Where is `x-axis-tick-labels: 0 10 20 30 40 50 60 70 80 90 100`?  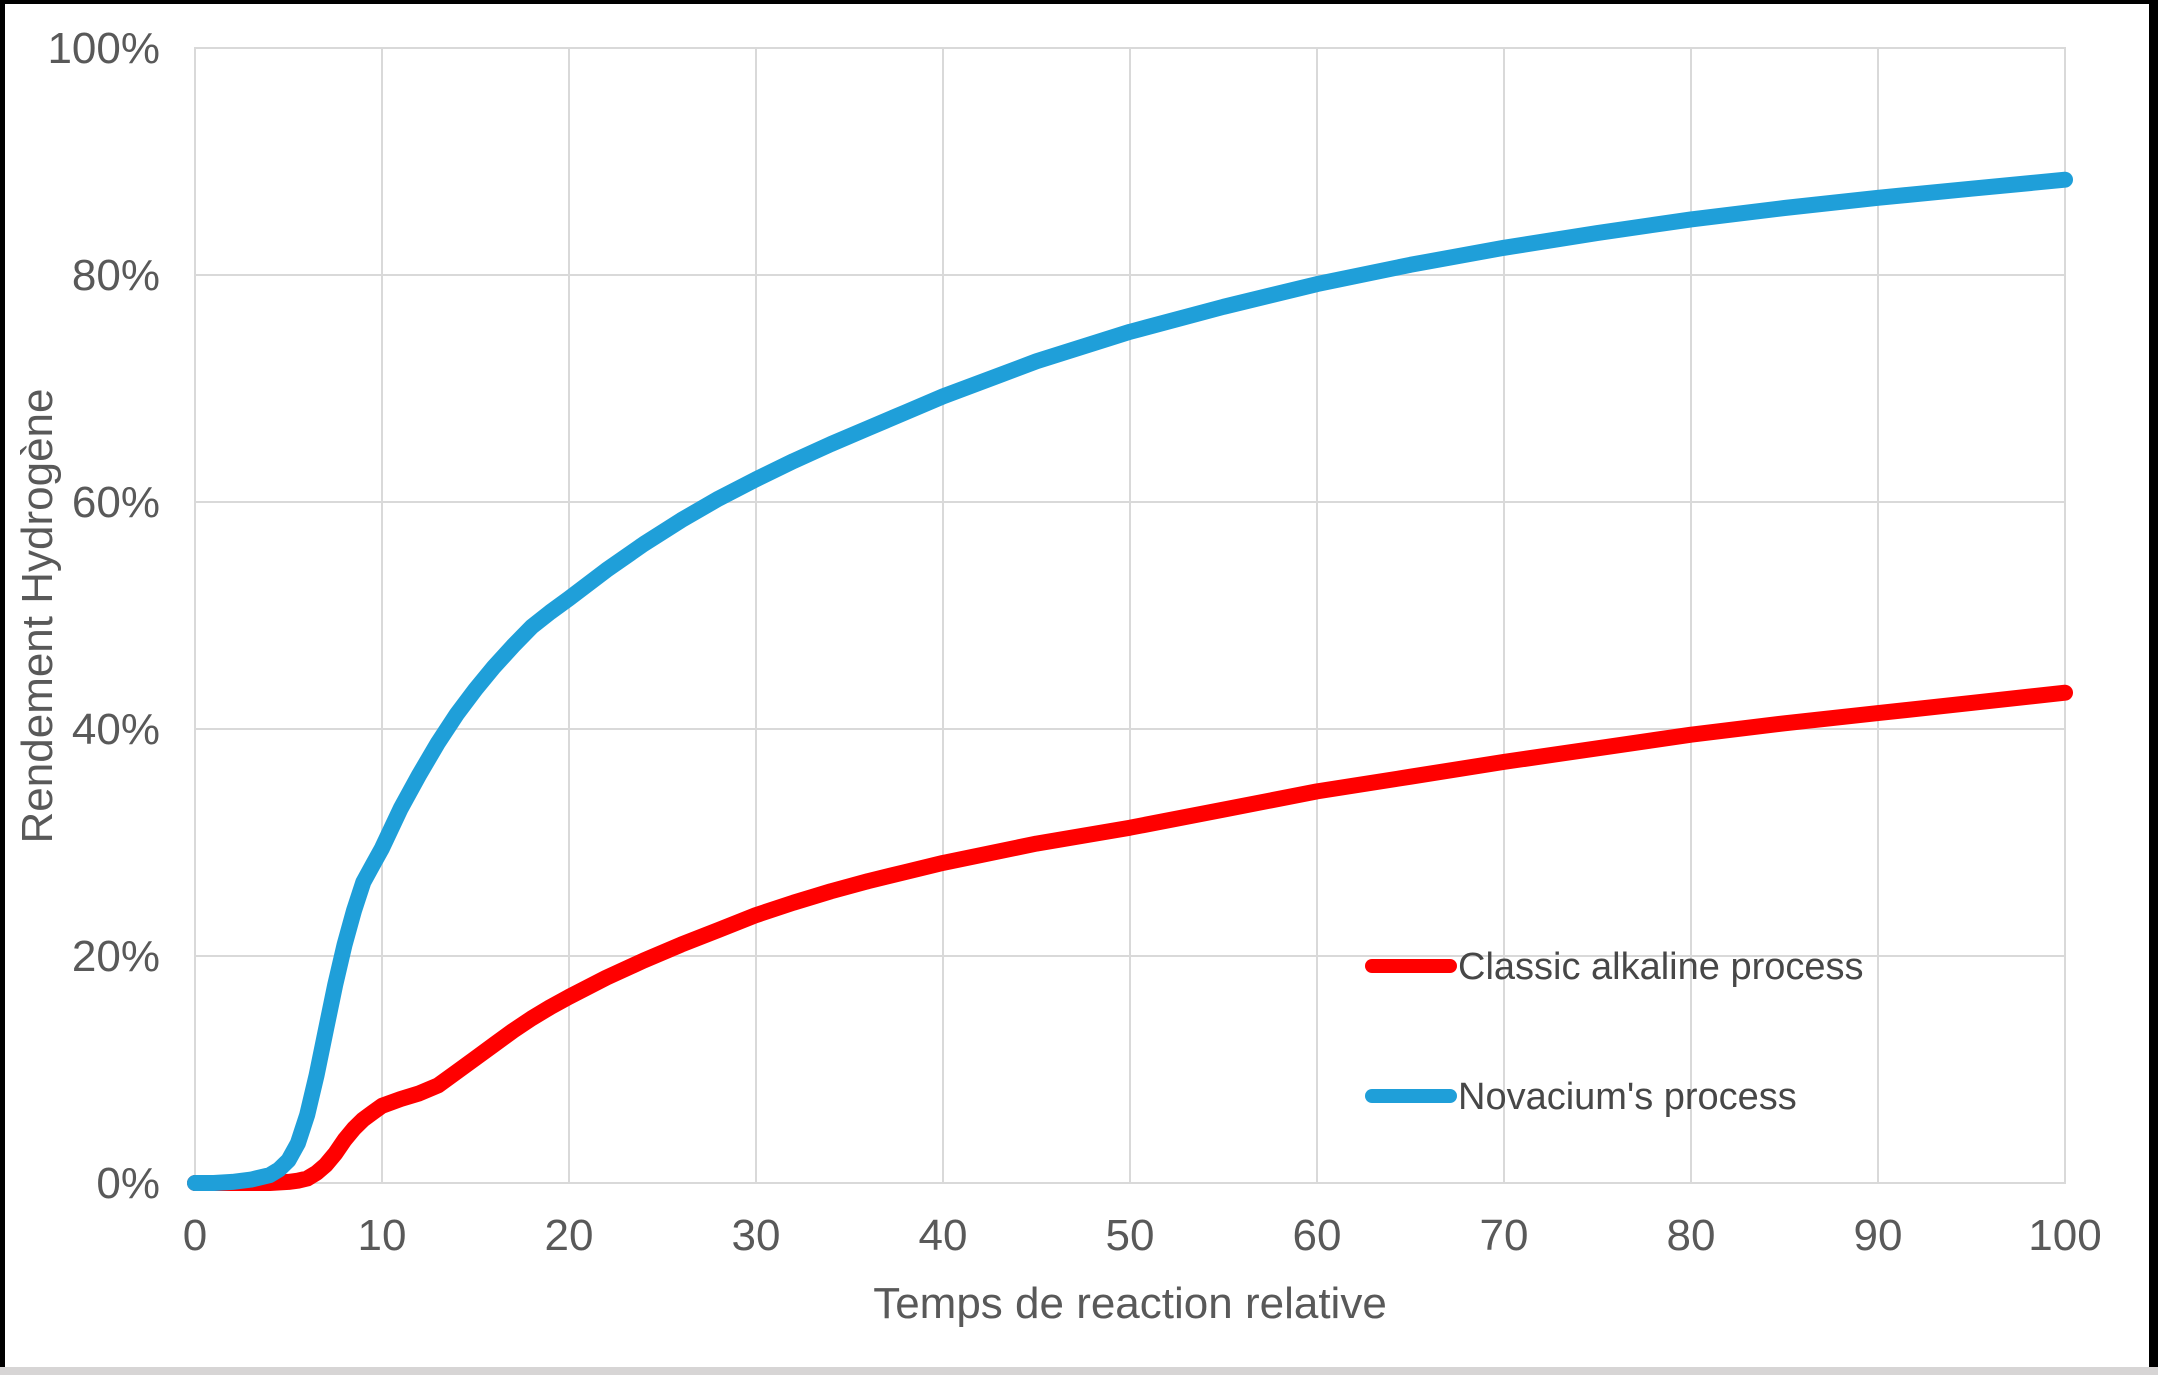 x-axis-tick-labels: 0 10 20 30 40 50 60 70 80 90 100 is located at coordinates (1142, 1235).